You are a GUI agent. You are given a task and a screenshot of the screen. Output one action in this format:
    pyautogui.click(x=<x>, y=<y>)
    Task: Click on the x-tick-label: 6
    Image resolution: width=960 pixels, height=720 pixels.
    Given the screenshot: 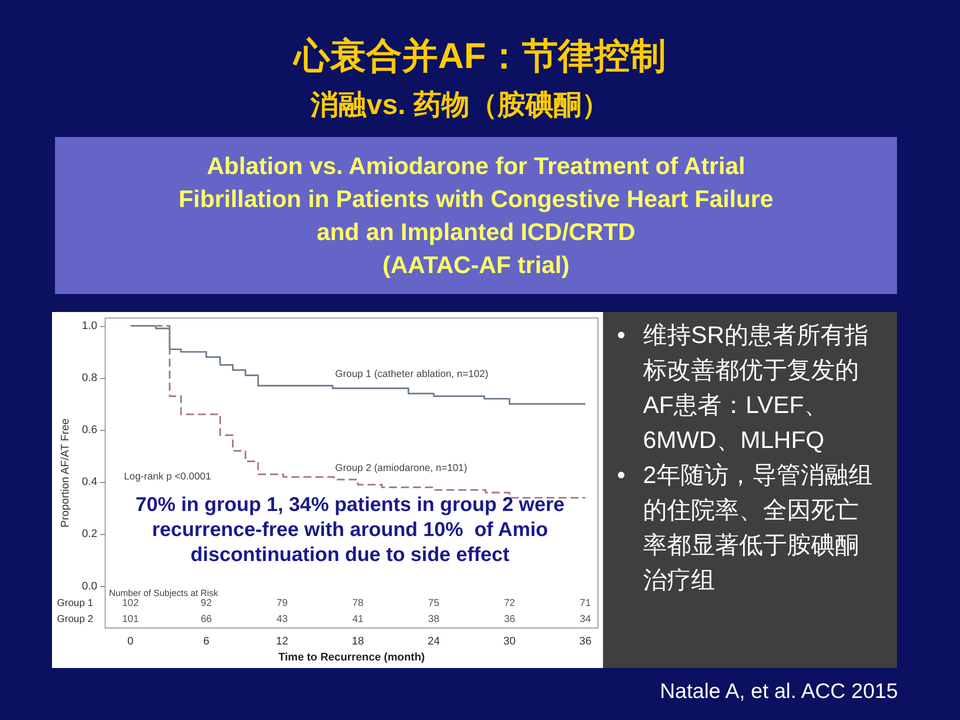 What is the action you would take?
    pyautogui.click(x=206, y=642)
    